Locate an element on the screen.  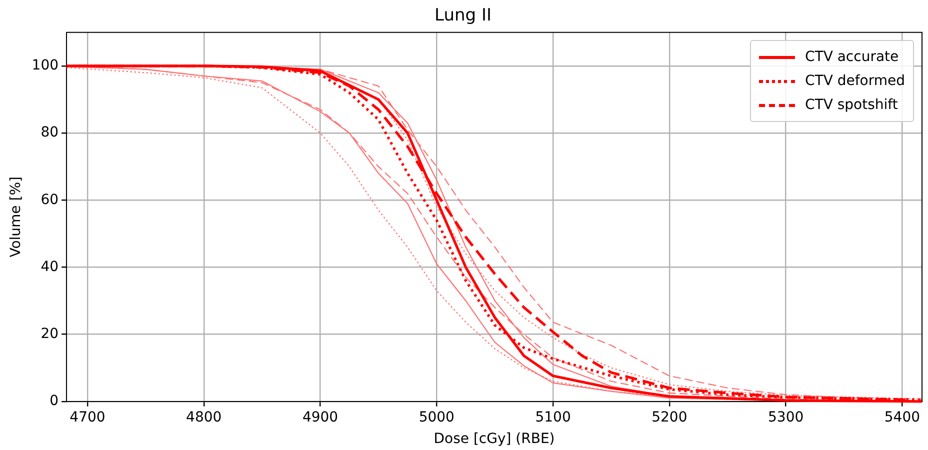
legend-label: CTV accurate is located at coordinates (852, 57).